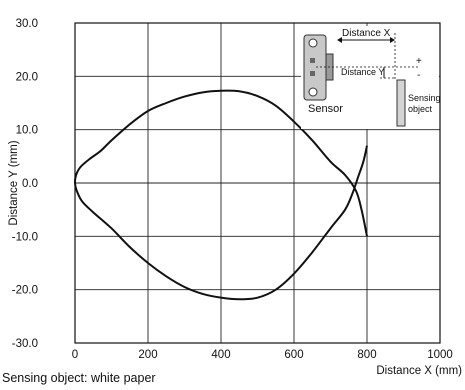 This screenshot has height=390, width=465. Describe the element at coordinates (25, 237) in the screenshot. I see `y-tick-label: -10.0` at that location.